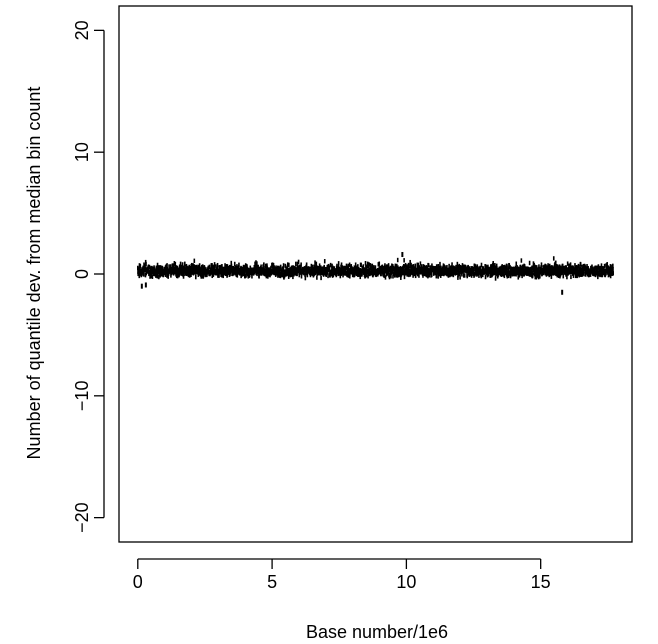  I want to click on y-tick-label: 10, so click(82, 152).